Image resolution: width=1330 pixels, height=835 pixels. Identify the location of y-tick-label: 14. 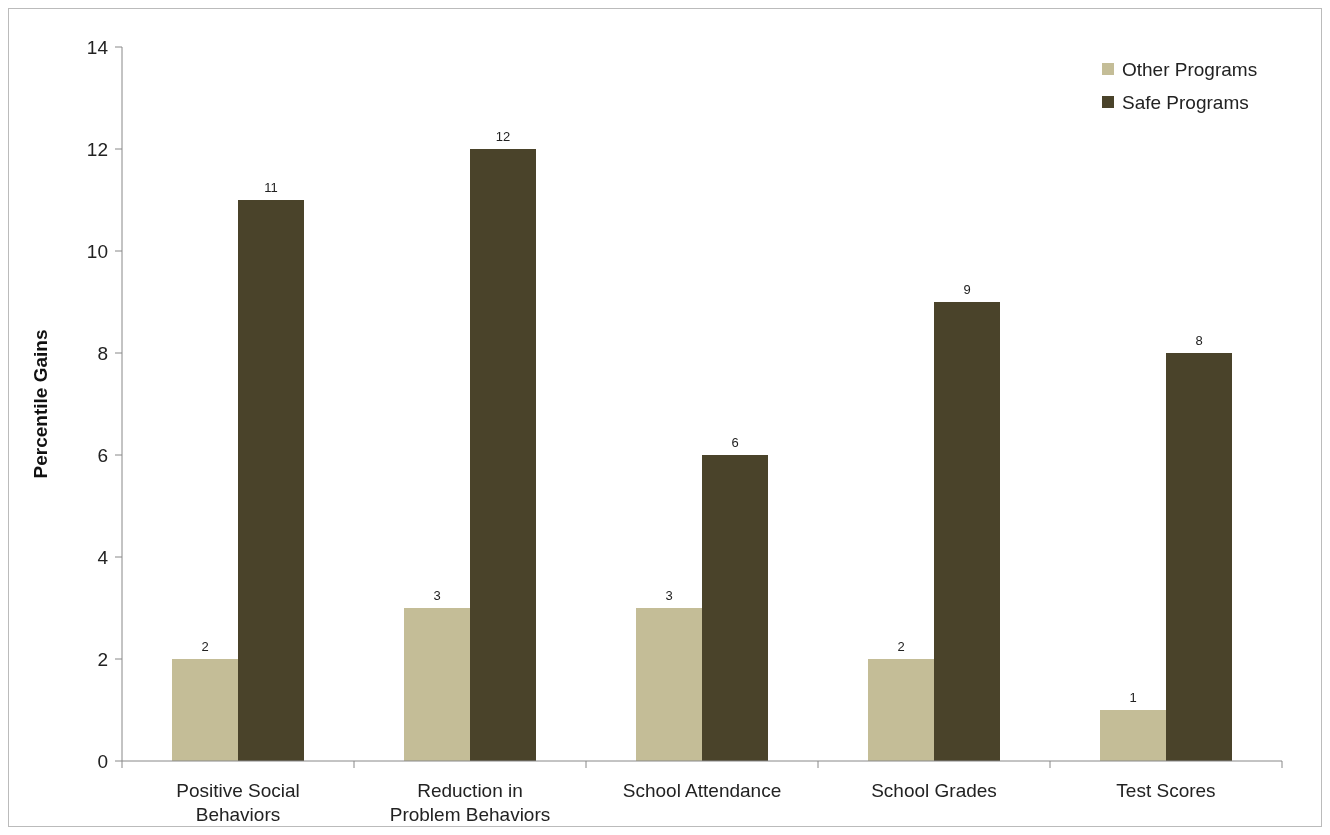
(97, 47).